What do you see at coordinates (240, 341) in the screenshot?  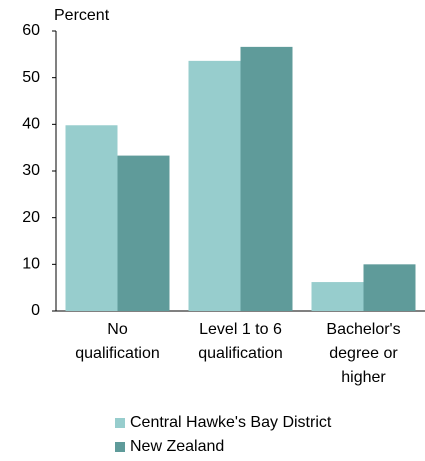 I see `x-tick-label: Level 1 to 6 qualification` at bounding box center [240, 341].